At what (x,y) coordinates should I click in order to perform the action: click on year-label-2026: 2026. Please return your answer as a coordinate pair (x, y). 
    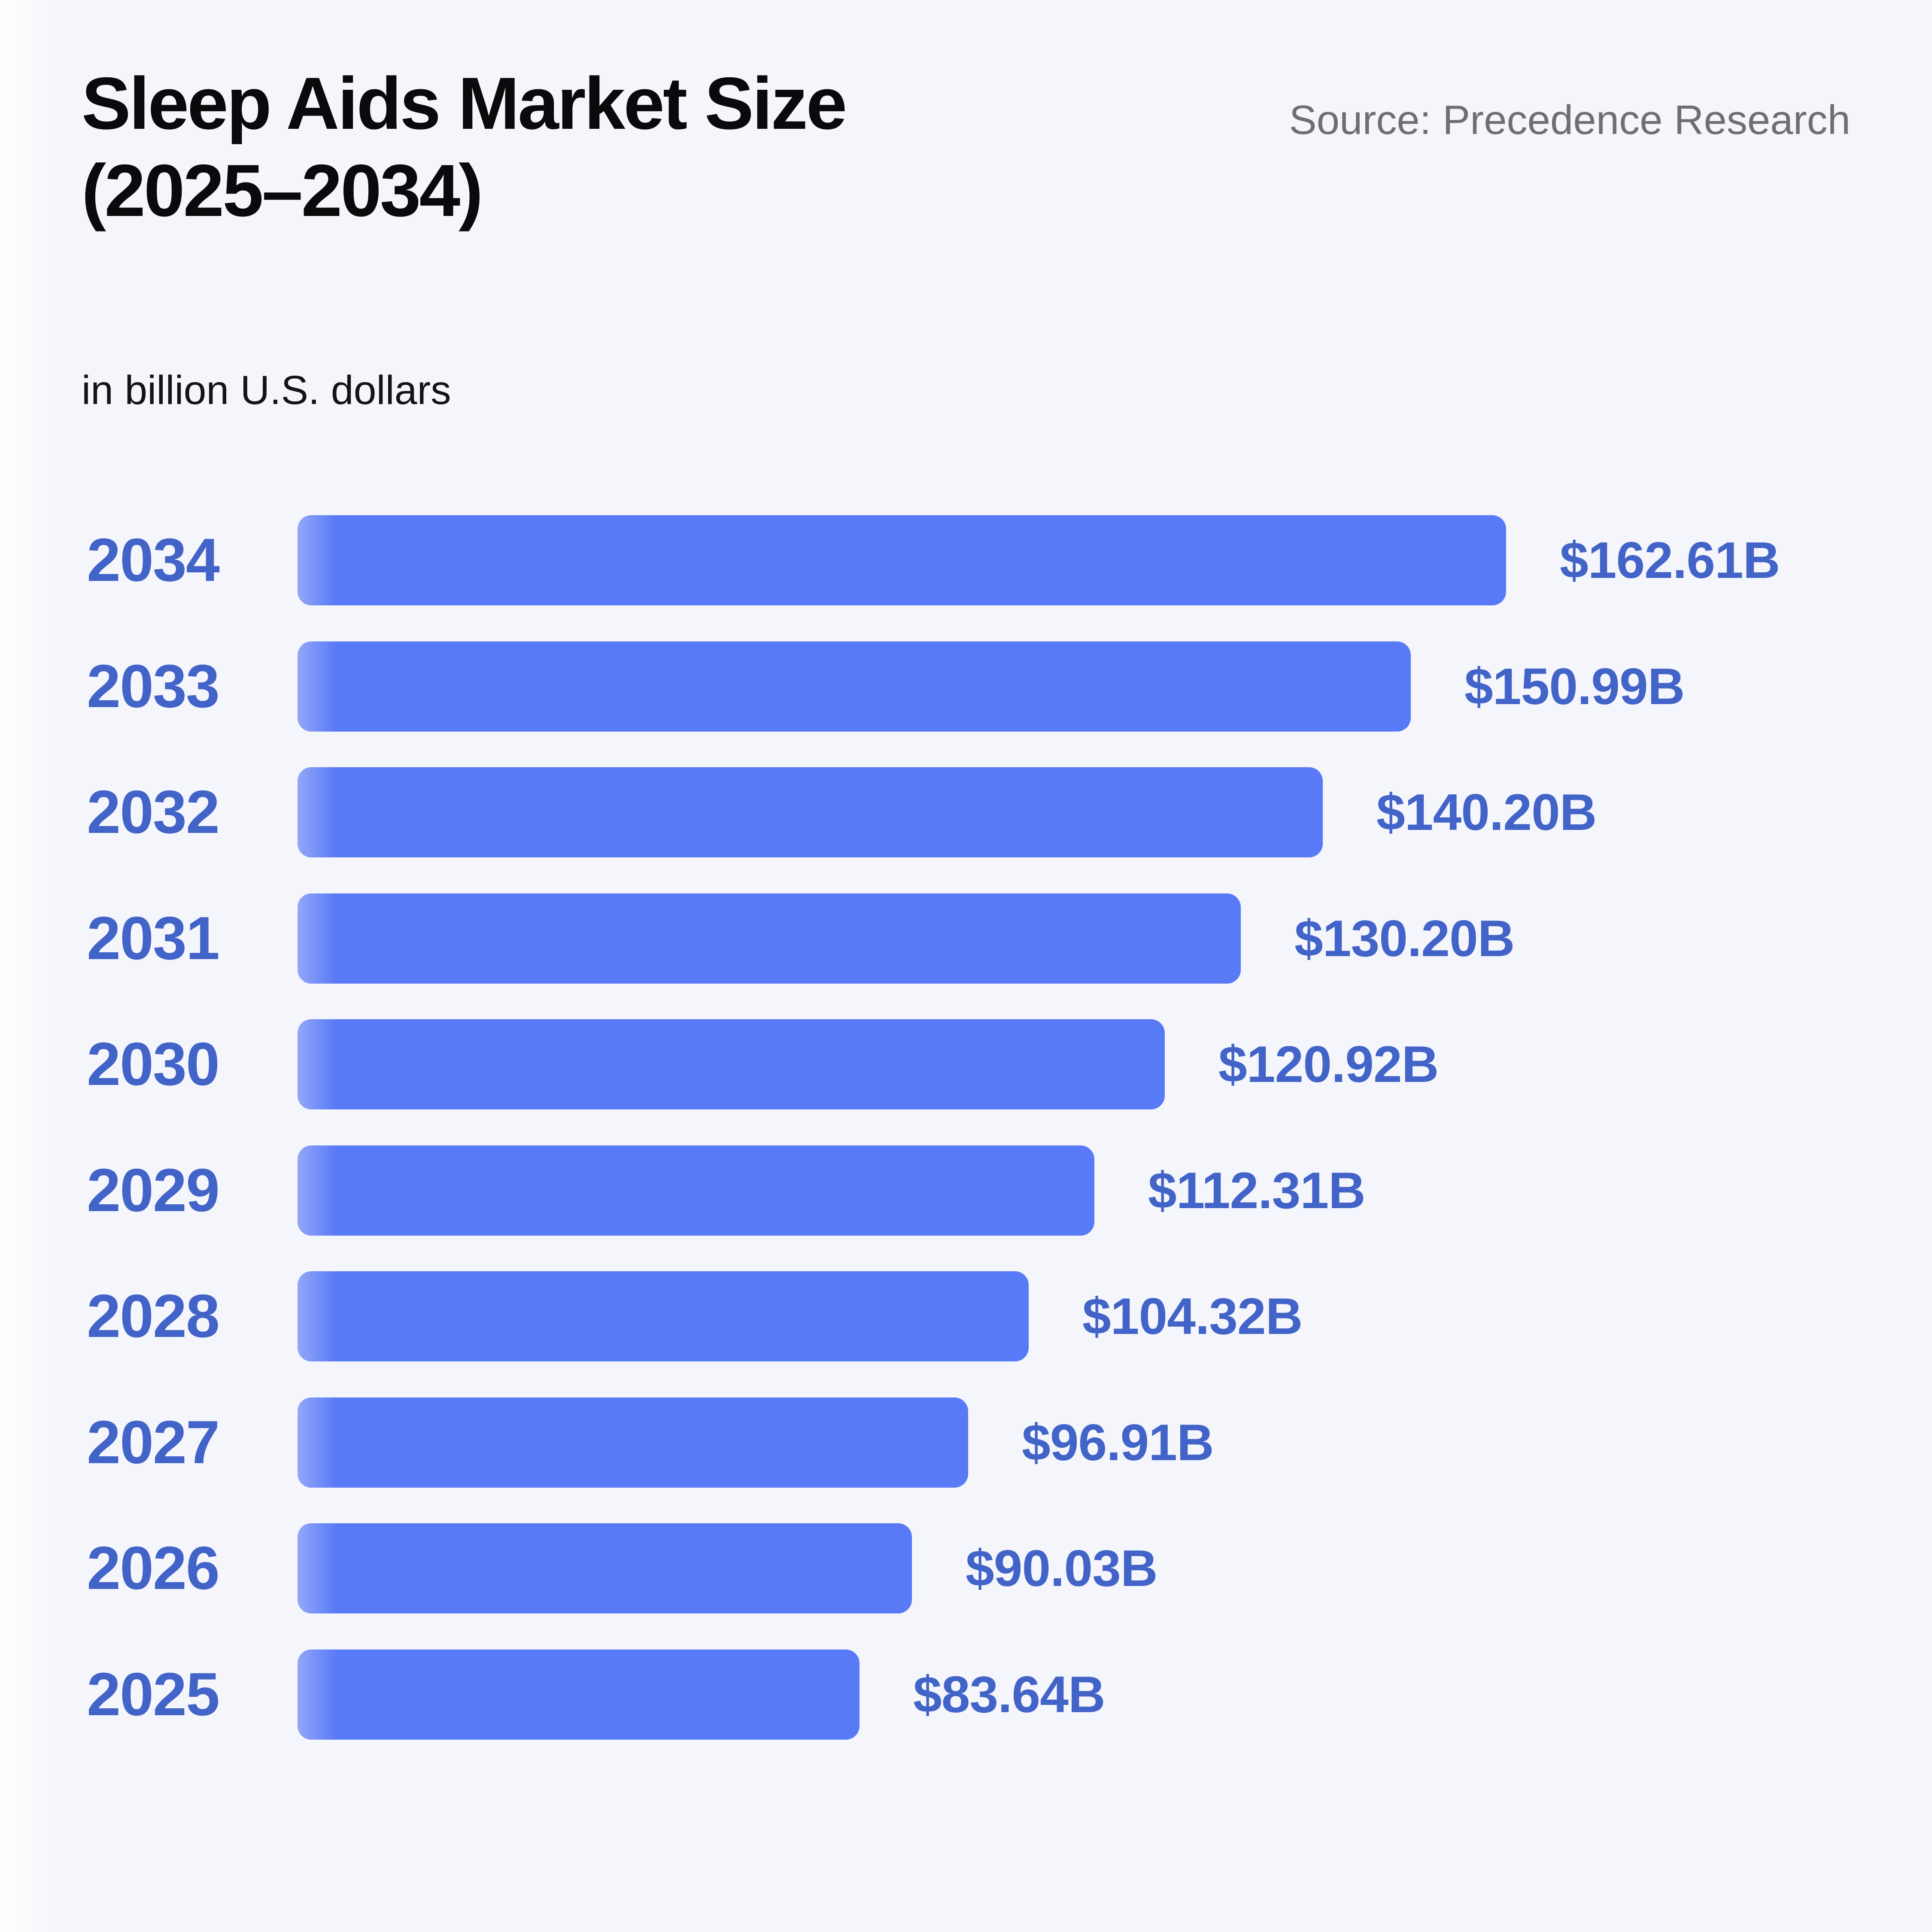
    Looking at the image, I should click on (153, 1568).